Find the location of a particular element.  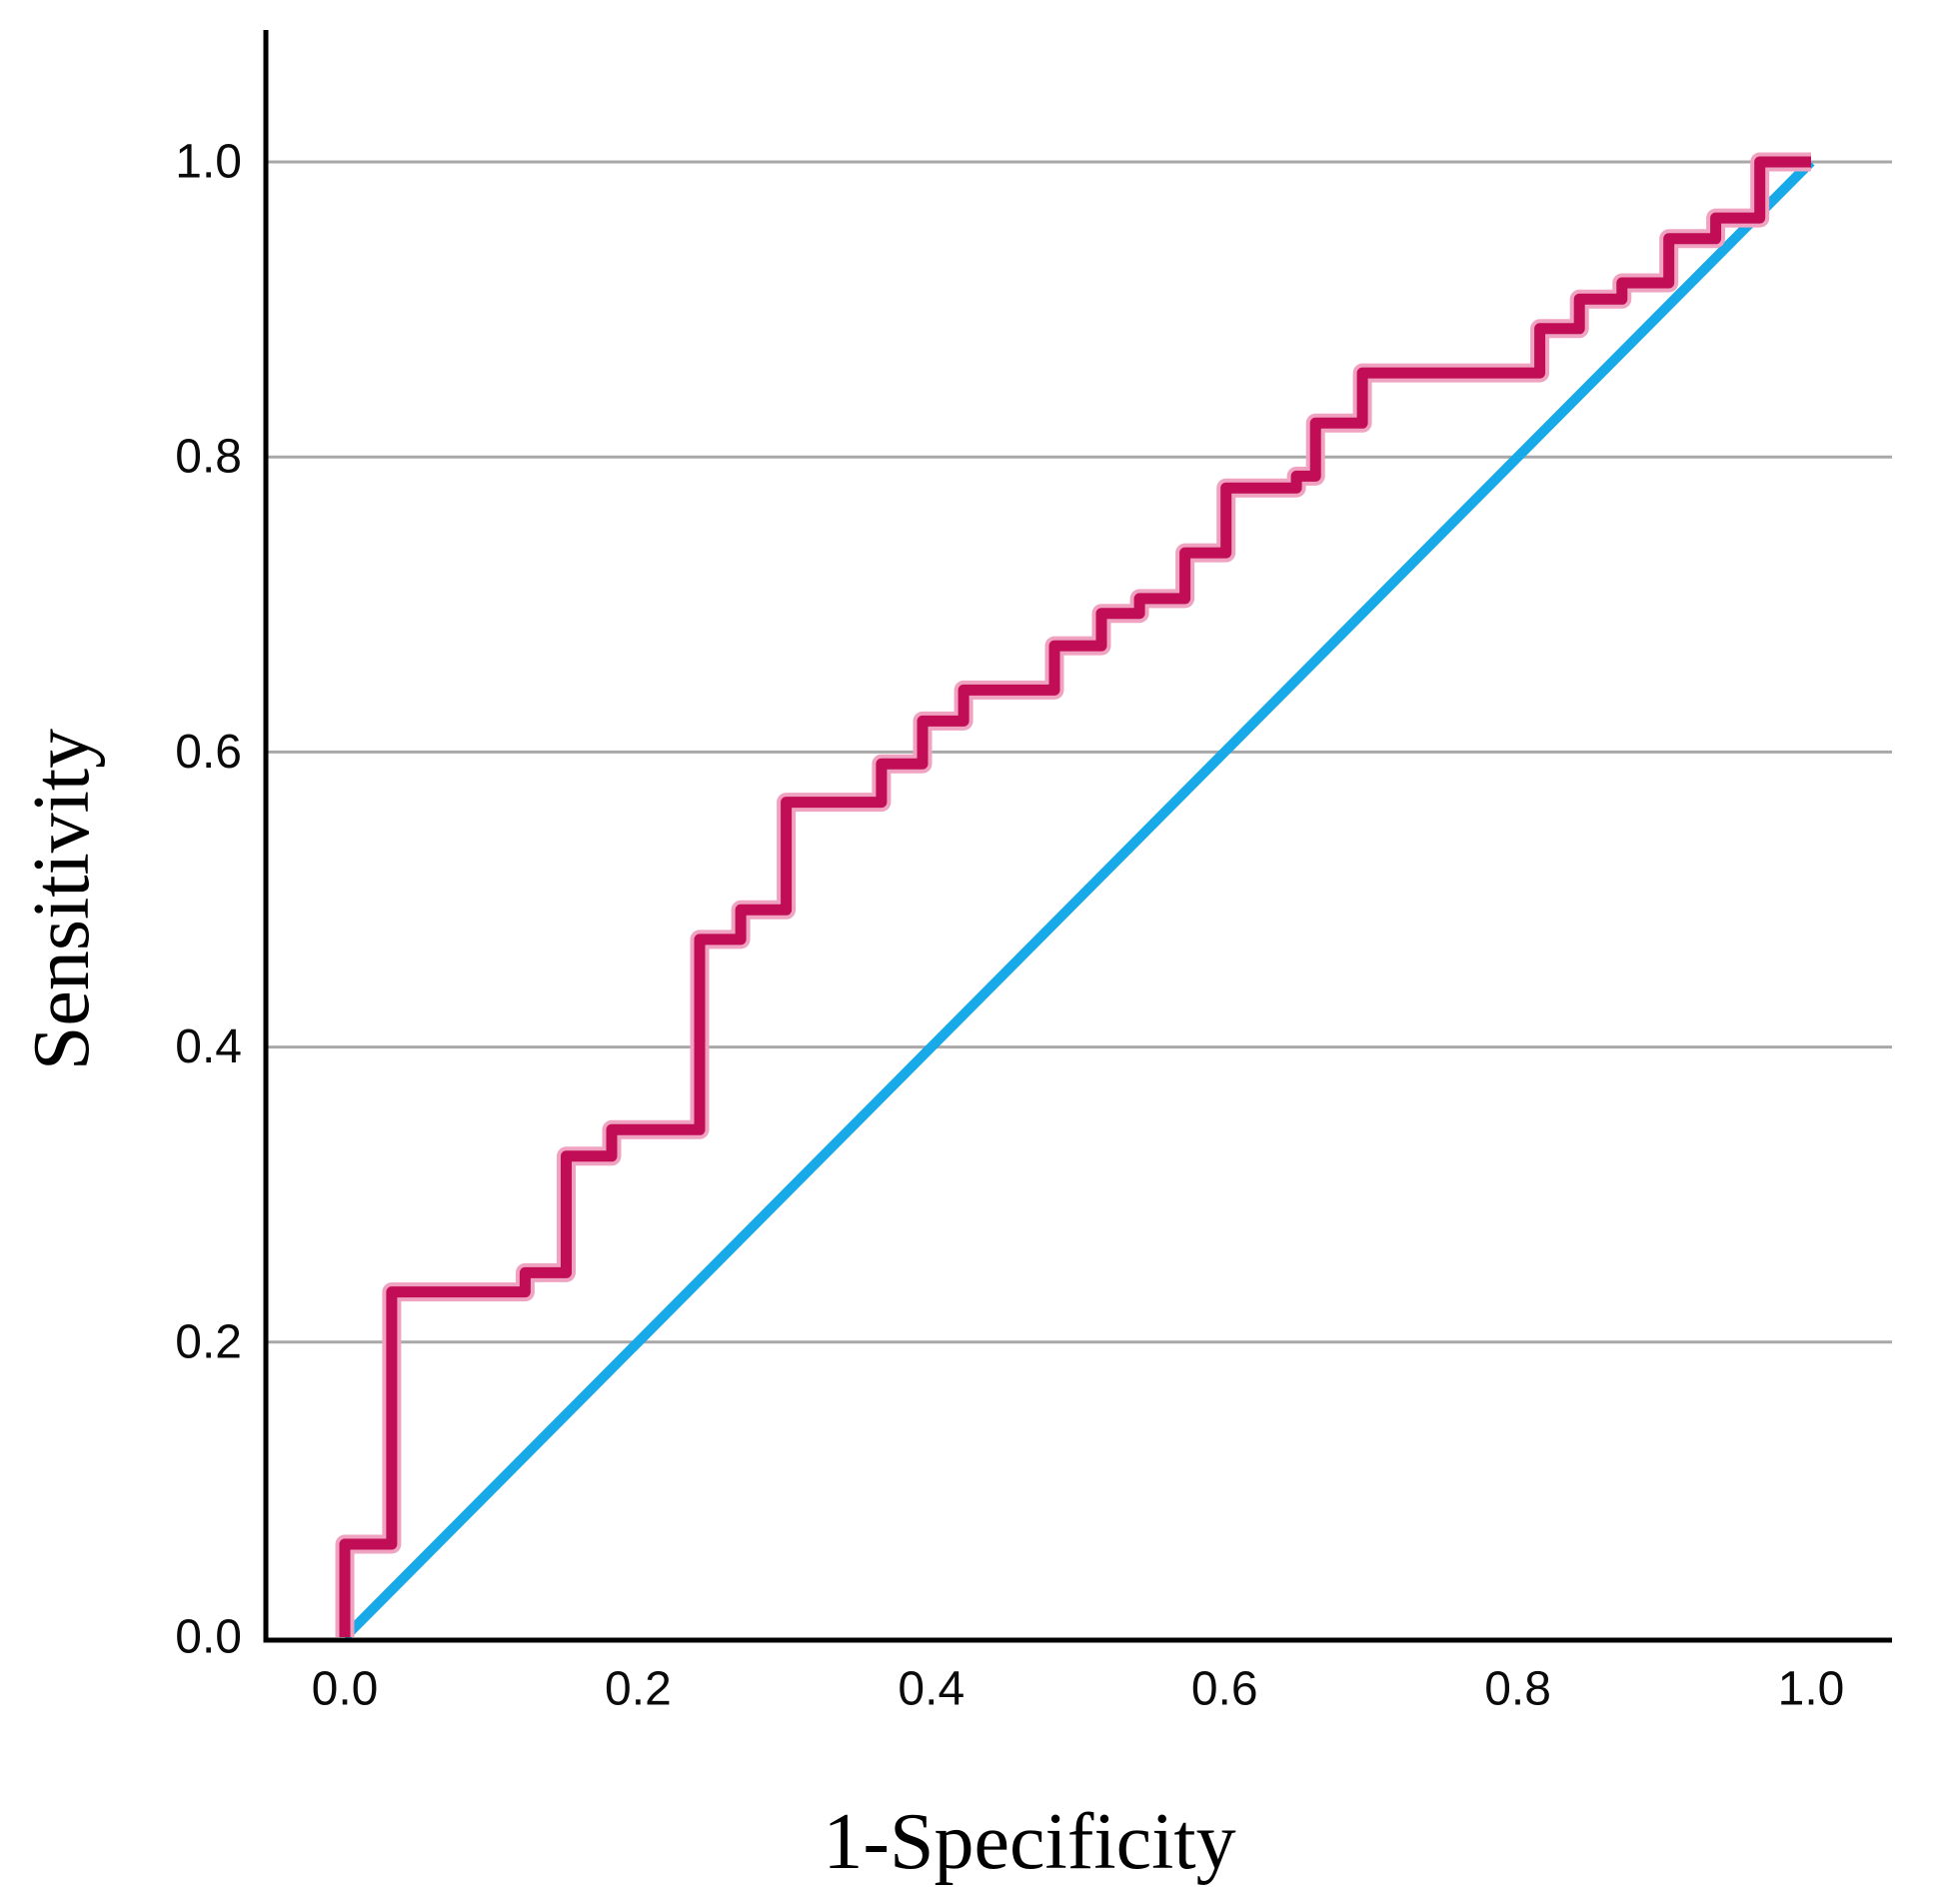

y-tick-label: 0.4 is located at coordinates (208, 1046).